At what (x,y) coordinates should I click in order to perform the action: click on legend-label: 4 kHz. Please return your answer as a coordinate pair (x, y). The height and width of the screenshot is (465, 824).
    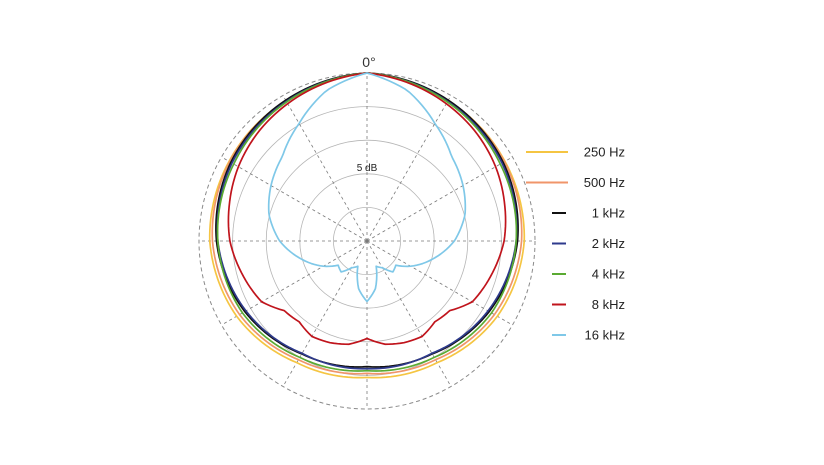
    Looking at the image, I should click on (608, 274).